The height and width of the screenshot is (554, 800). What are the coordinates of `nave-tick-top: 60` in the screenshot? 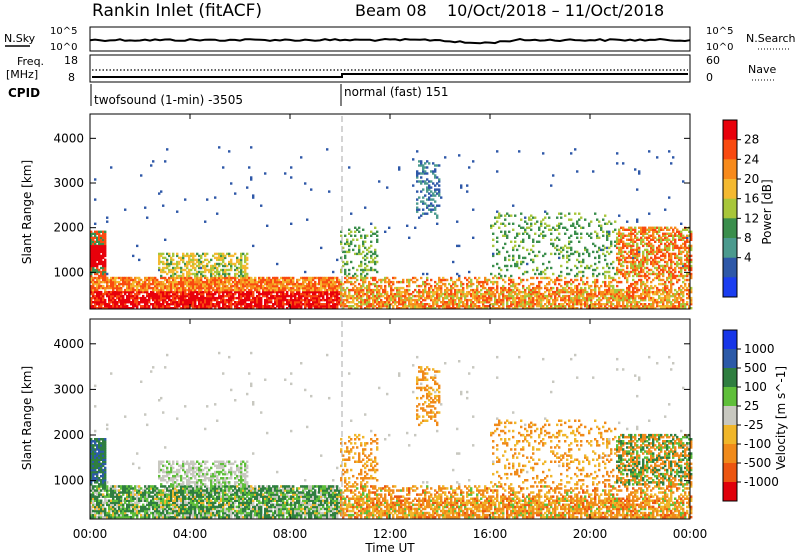 It's located at (713, 60).